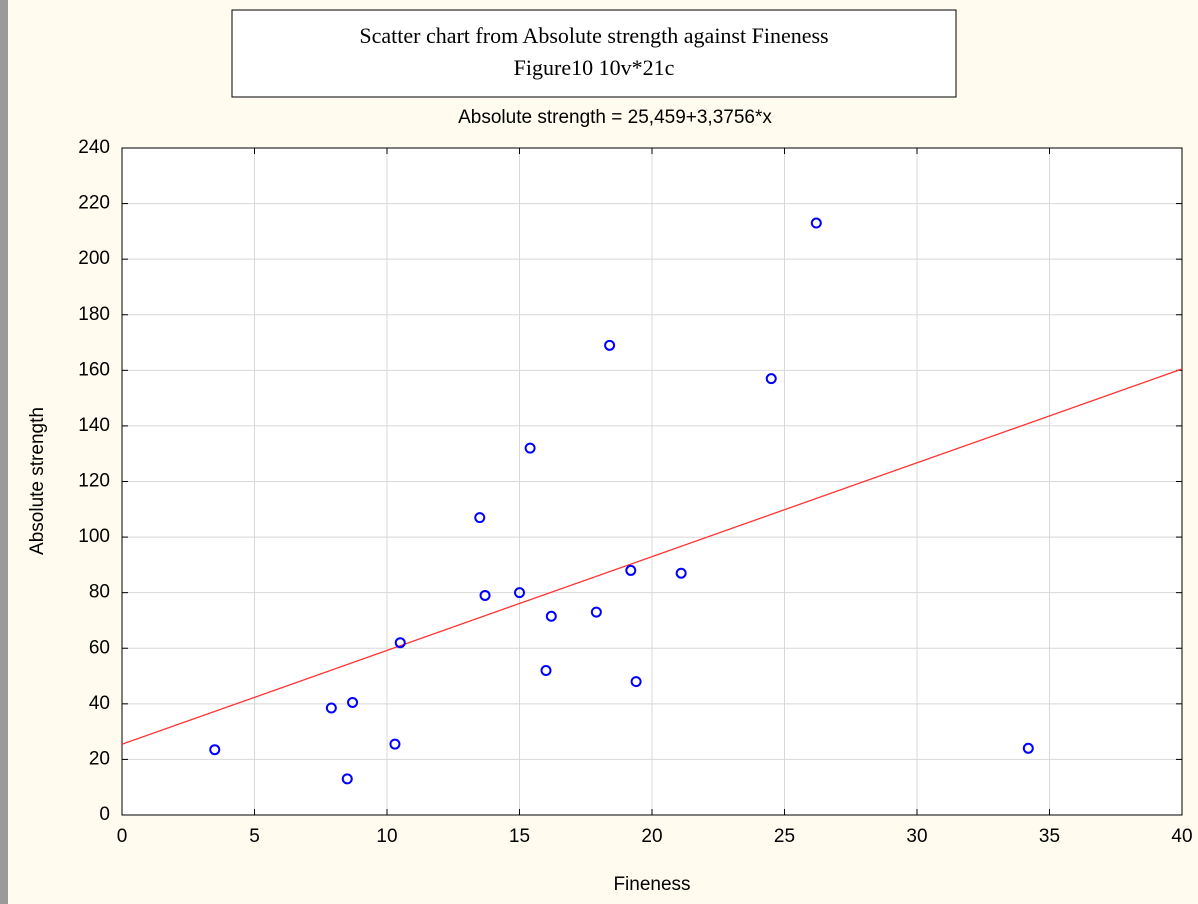 Image resolution: width=1198 pixels, height=904 pixels. What do you see at coordinates (386, 836) in the screenshot?
I see `x-tick-label: 10` at bounding box center [386, 836].